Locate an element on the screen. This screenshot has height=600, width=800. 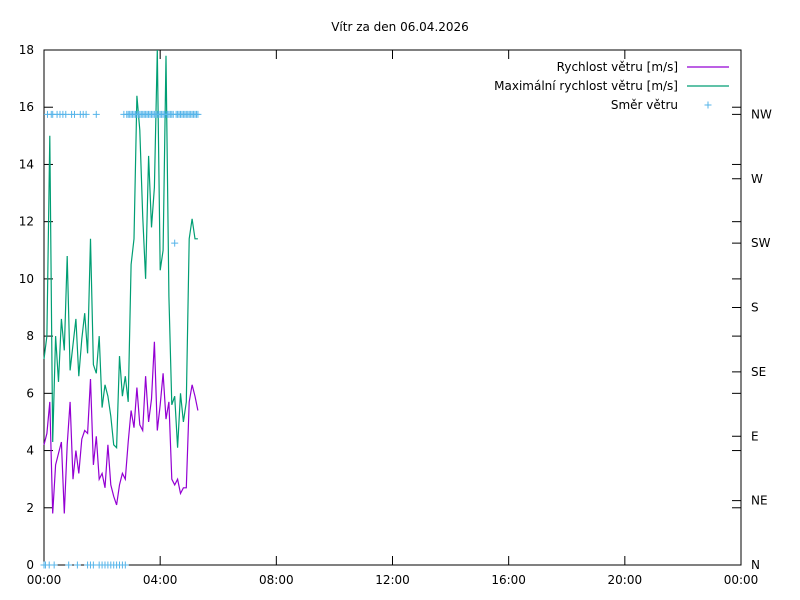
y-tick-label: 14 is located at coordinates (26, 164).